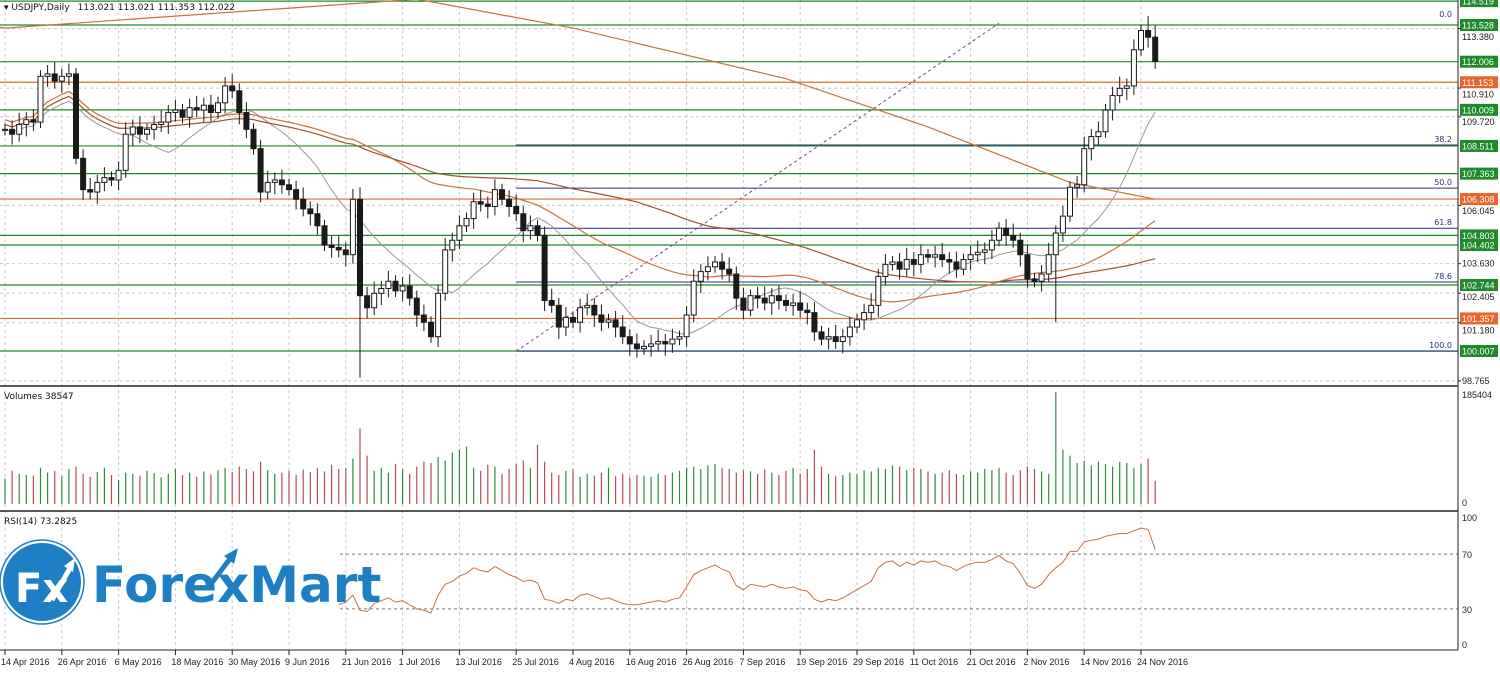 The height and width of the screenshot is (673, 1500). Describe the element at coordinates (1105, 662) in the screenshot. I see `x-tick-label: 14 Nov 2016` at that location.